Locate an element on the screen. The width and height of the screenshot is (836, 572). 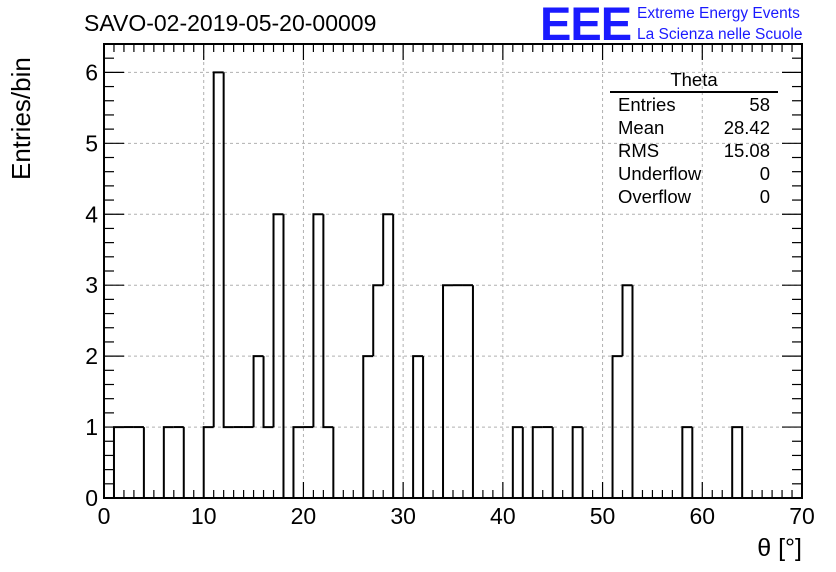
x-tick-label: 20 is located at coordinates (304, 516).